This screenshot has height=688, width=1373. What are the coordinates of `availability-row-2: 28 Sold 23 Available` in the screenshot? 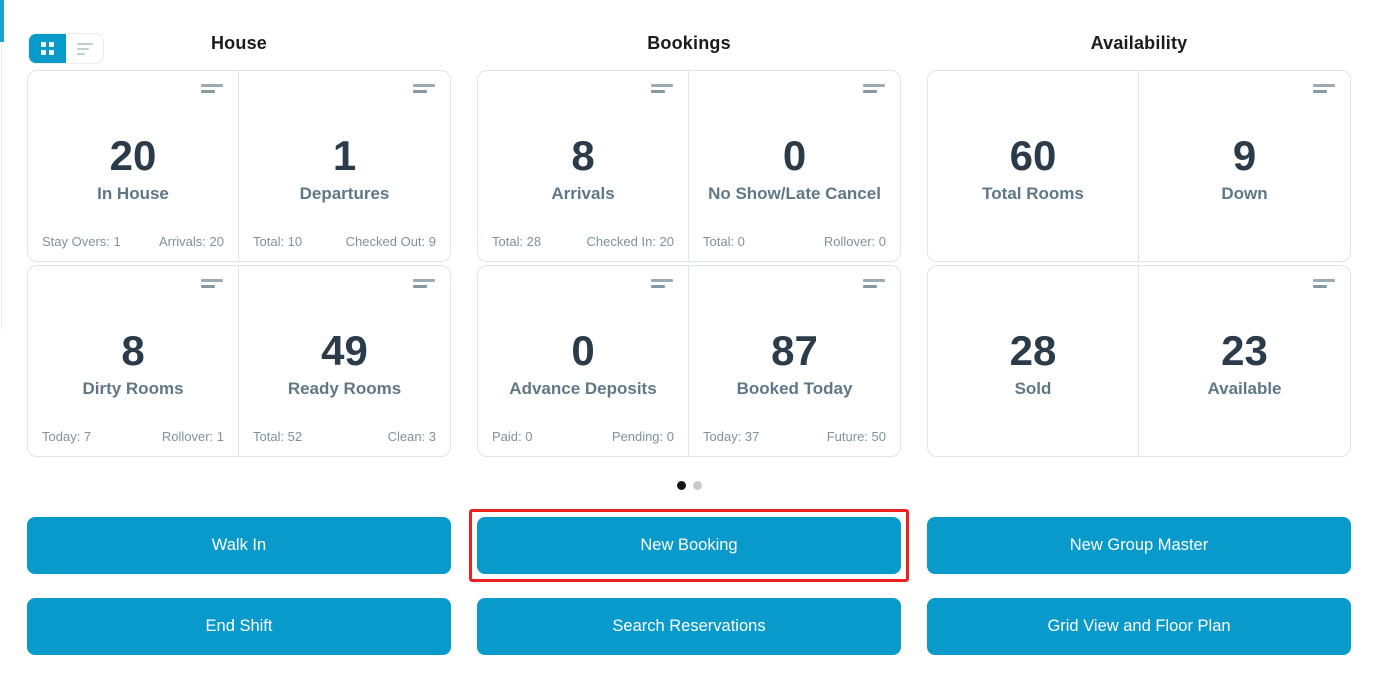 It's located at (1139, 361).